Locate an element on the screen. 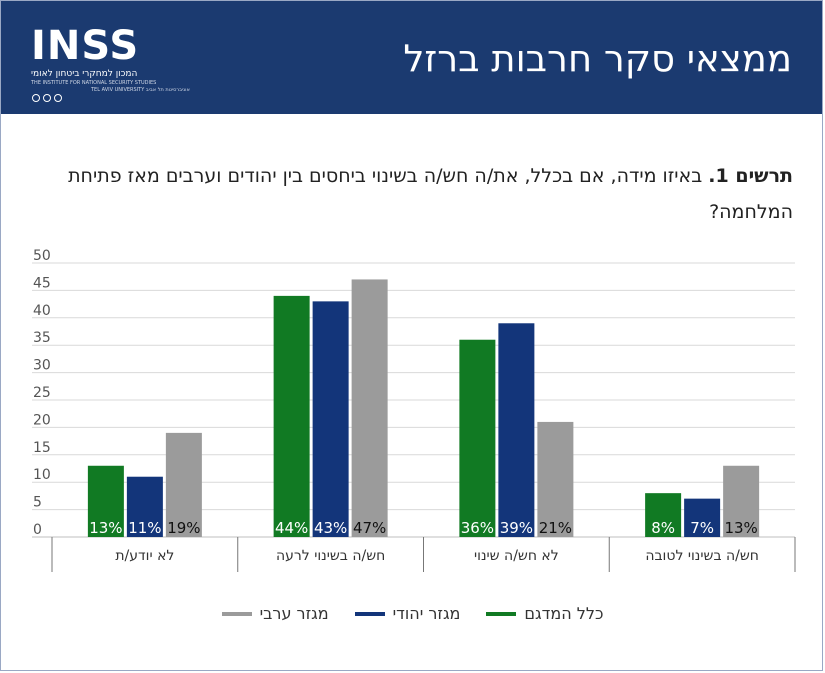 Image resolution: width=825 pixels, height=673 pixels. logo-hebrew-name: המכון למחקרי ביטחון לאומי is located at coordinates (84, 74).